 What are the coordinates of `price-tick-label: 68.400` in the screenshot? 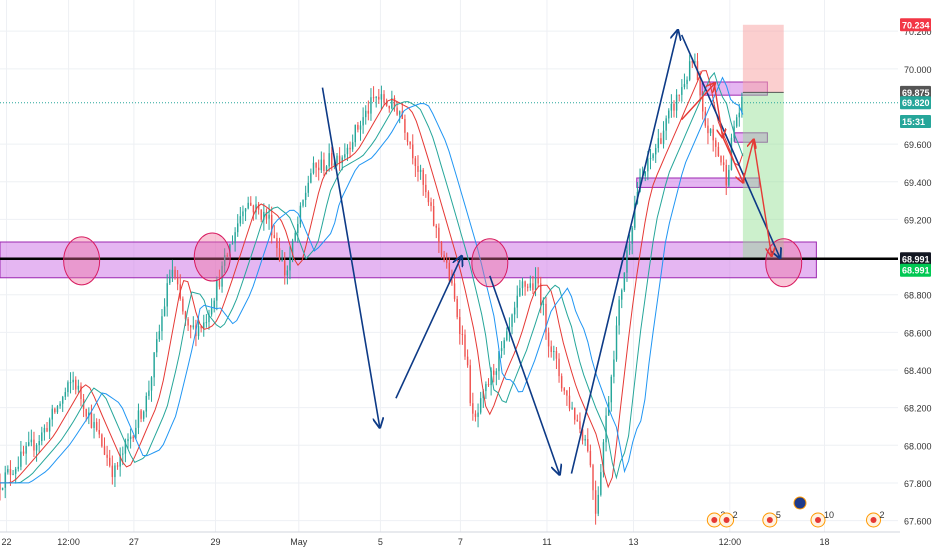 It's located at (918, 371).